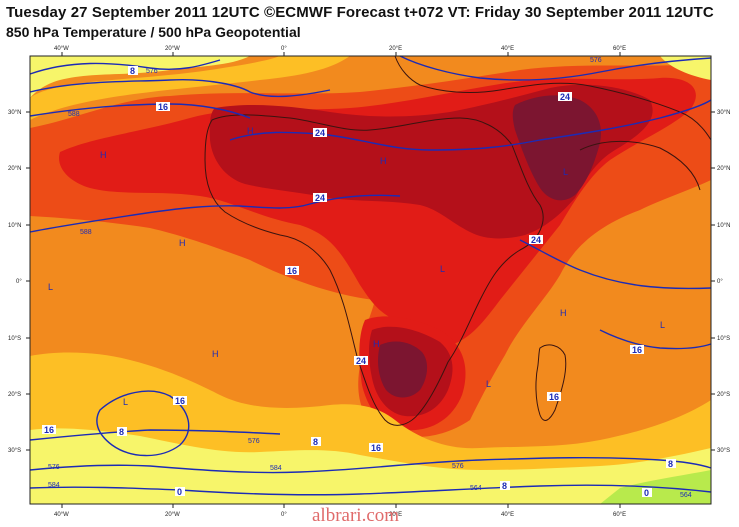  What do you see at coordinates (356, 515) in the screenshot?
I see `watermark: albrari.com` at bounding box center [356, 515].